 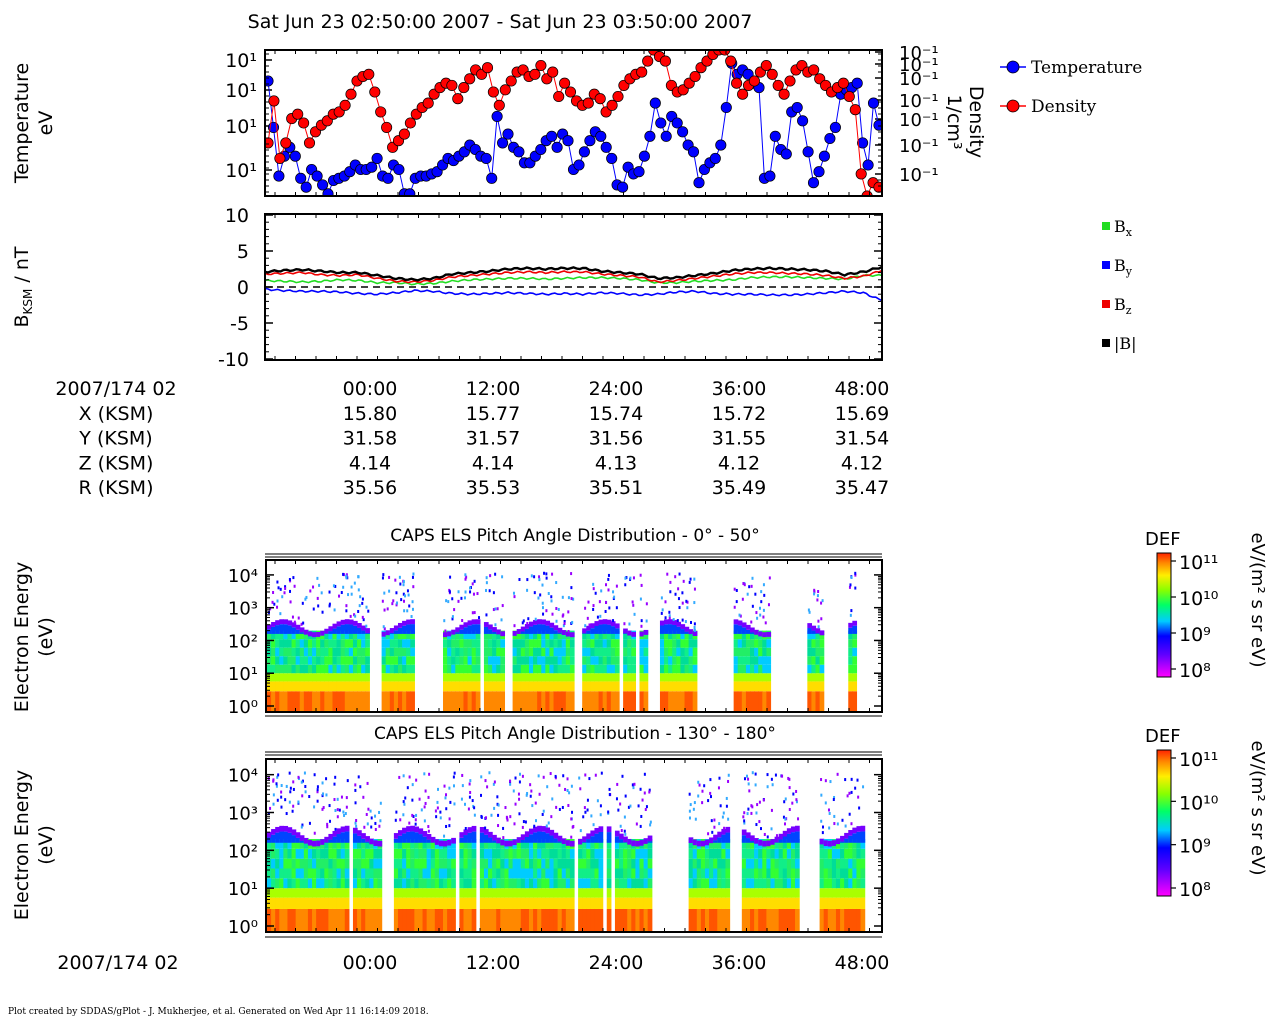 I want to click on spectrogram-high-image, so click(x=566, y=851).